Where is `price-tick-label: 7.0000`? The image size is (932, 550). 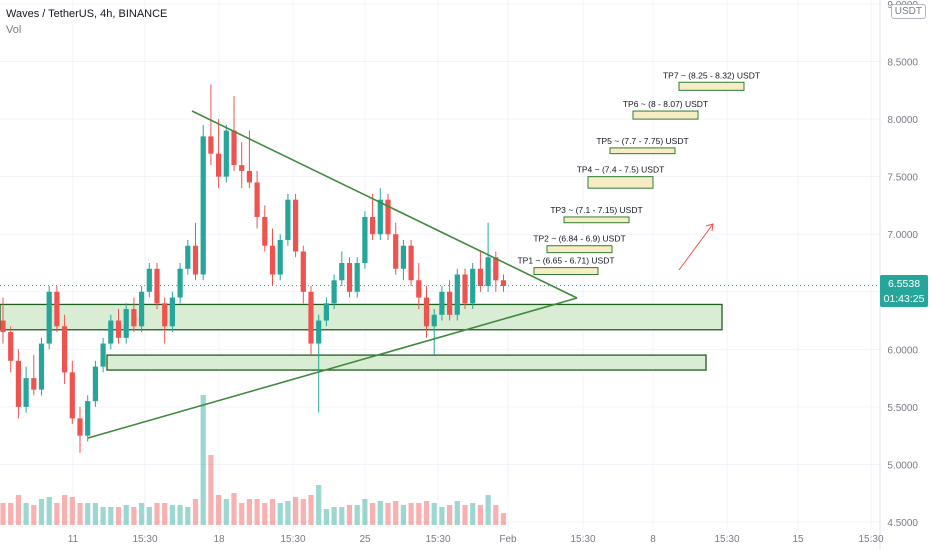 price-tick-label: 7.0000 is located at coordinates (902, 235).